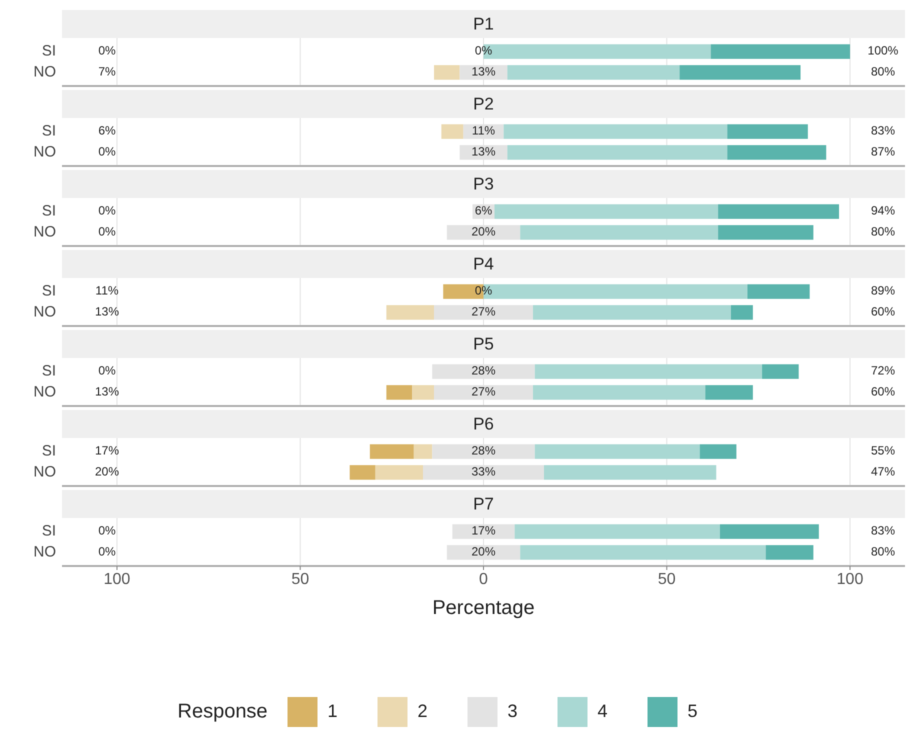 The width and height of the screenshot is (915, 742). I want to click on annotation: 72%, so click(883, 371).